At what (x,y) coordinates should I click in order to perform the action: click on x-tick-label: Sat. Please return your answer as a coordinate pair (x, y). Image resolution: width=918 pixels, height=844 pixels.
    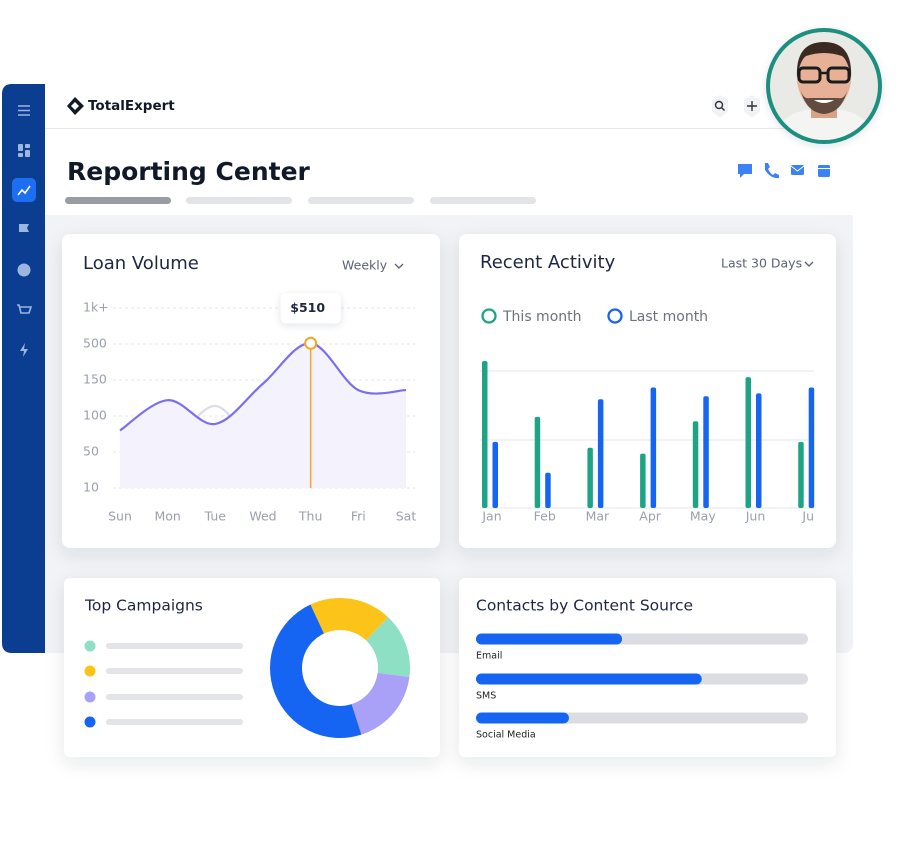
    Looking at the image, I should click on (406, 516).